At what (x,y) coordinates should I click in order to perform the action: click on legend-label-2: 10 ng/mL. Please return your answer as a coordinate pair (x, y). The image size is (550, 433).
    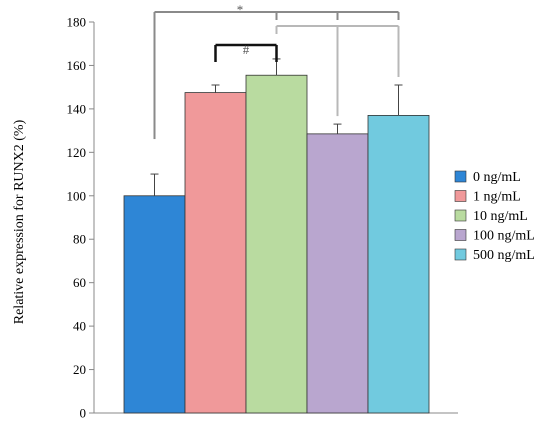
    Looking at the image, I should click on (500, 216).